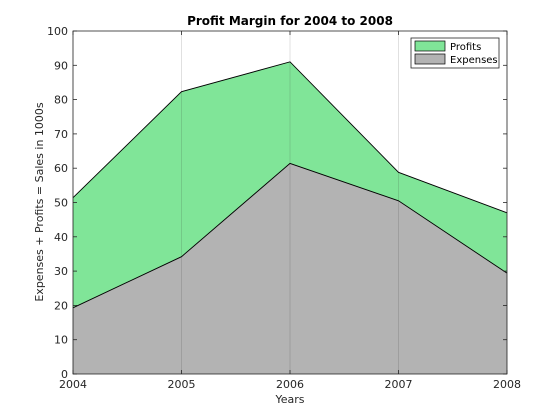  What do you see at coordinates (57, 31) in the screenshot?
I see `y-tick-label: 100` at bounding box center [57, 31].